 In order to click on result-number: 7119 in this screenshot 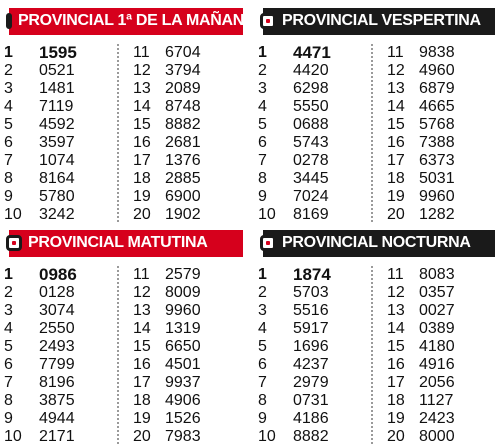, I will do `click(56, 106)`.